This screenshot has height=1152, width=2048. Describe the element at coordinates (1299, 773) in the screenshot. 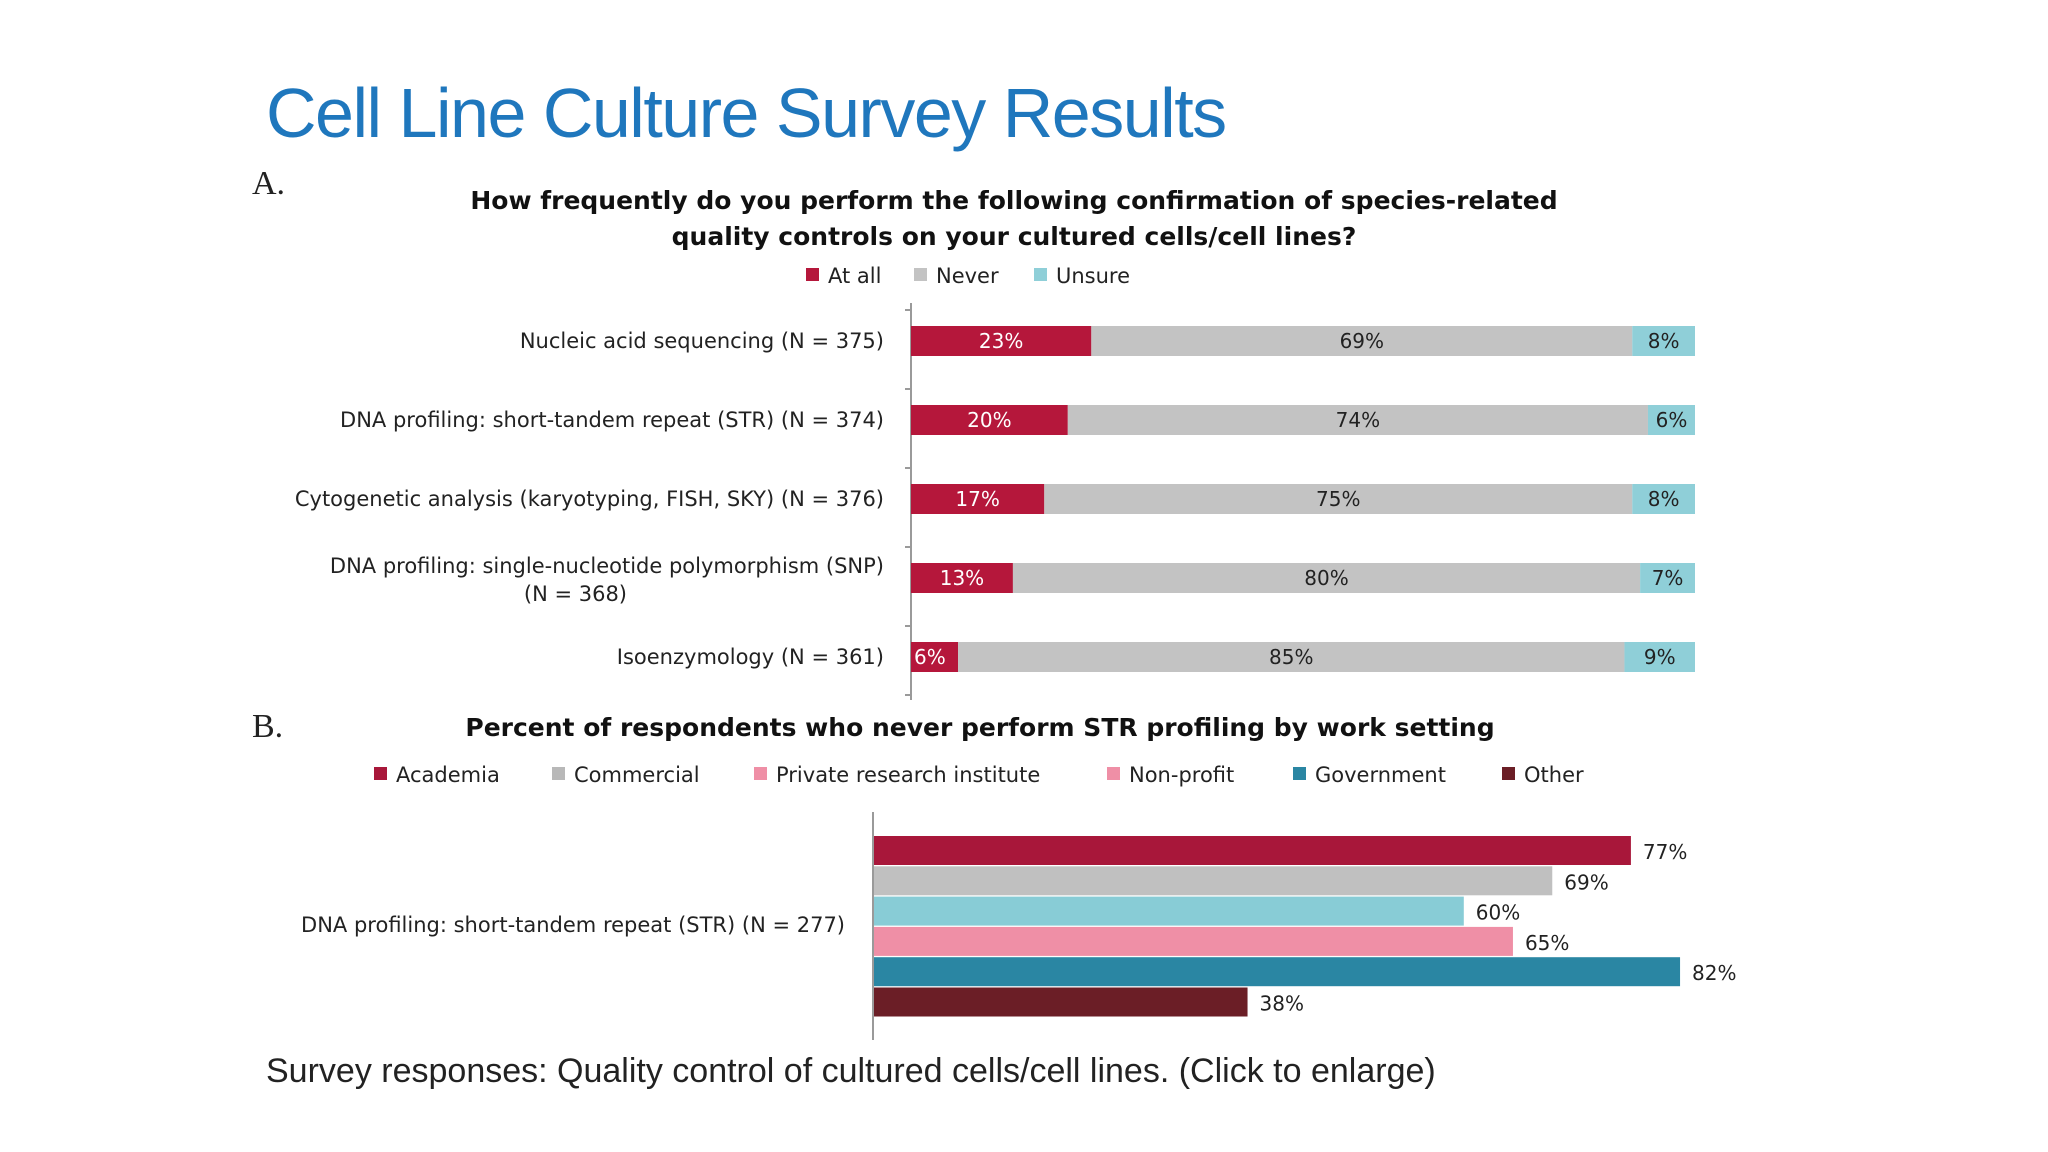

I see `legend-swatch-government` at that location.